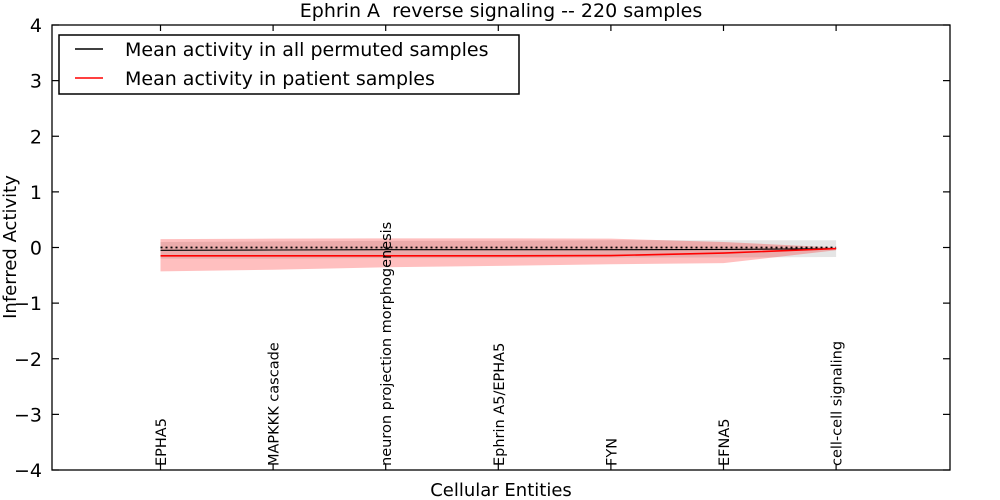 The image size is (1000, 500). What do you see at coordinates (387, 344) in the screenshot?
I see `x-tick-label: neuron projection morphogenesis` at bounding box center [387, 344].